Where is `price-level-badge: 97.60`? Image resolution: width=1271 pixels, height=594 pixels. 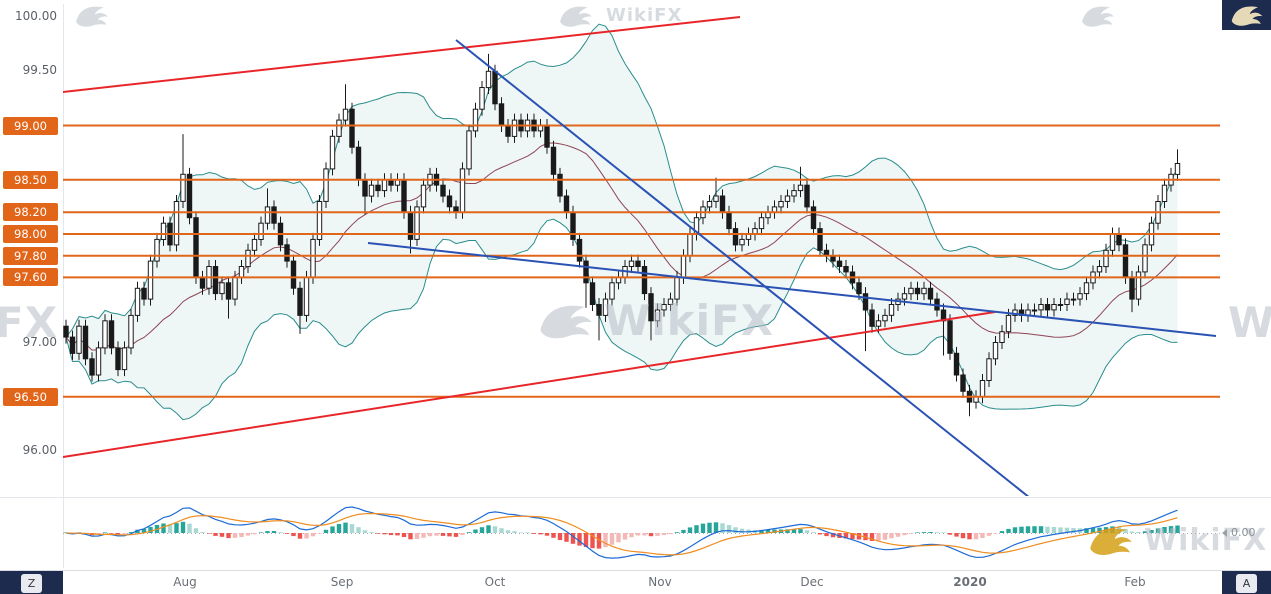 price-level-badge: 97.60 is located at coordinates (30, 277).